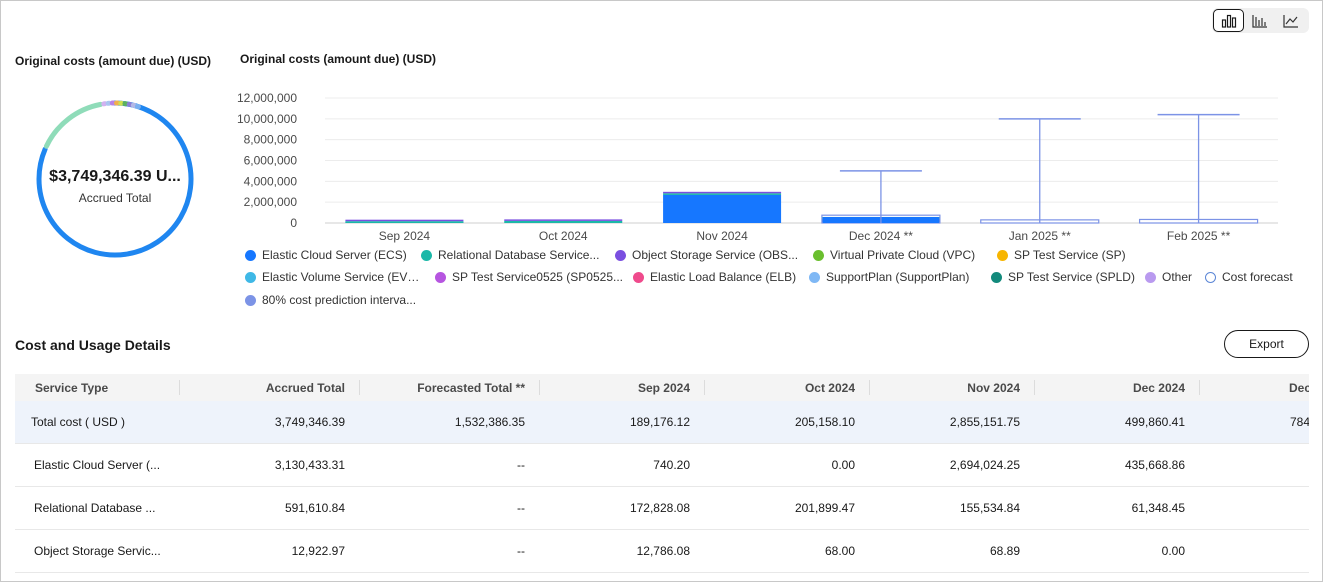  I want to click on column-header: Sep 2024, so click(622, 387).